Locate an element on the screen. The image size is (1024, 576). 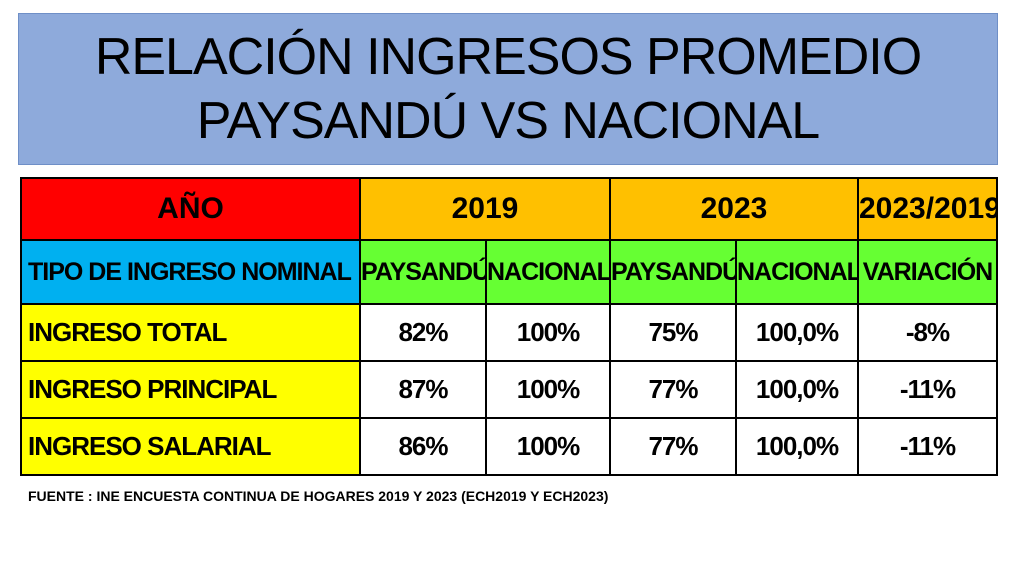
row-label: INGRESO TOTAL is located at coordinates (190, 332).